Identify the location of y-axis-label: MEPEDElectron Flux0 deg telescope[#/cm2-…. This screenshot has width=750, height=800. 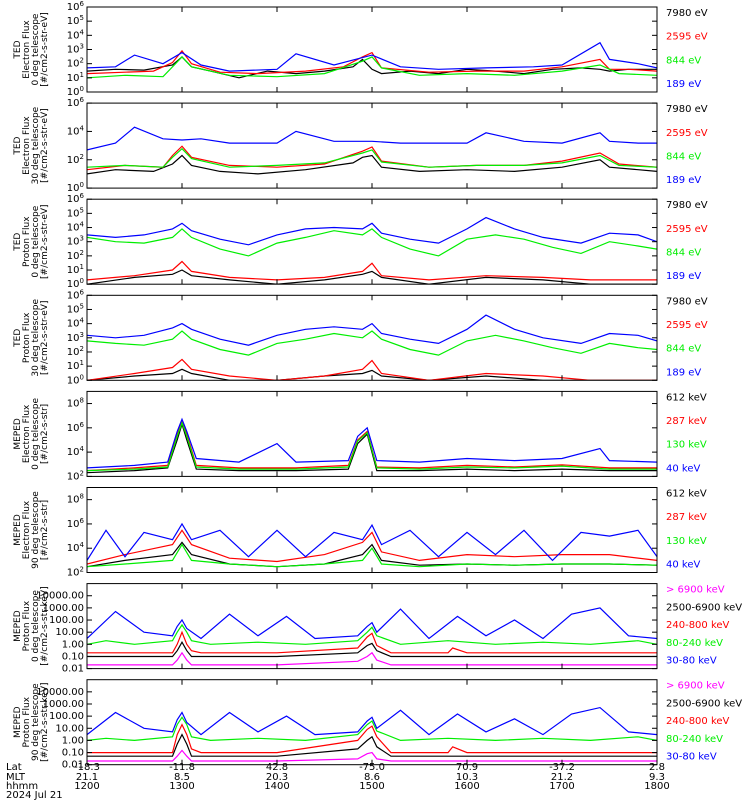
(31, 433).